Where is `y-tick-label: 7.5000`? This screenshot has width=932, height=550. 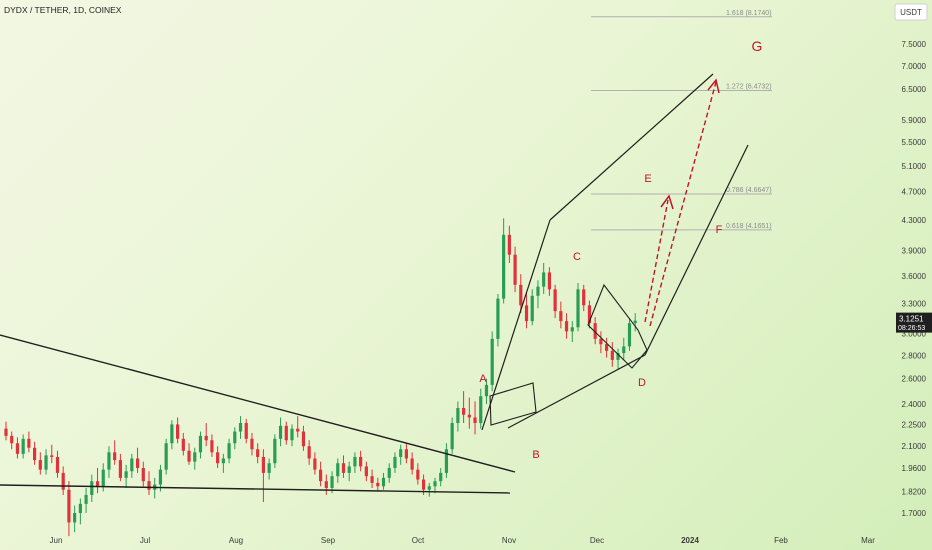 y-tick-label: 7.5000 is located at coordinates (914, 44).